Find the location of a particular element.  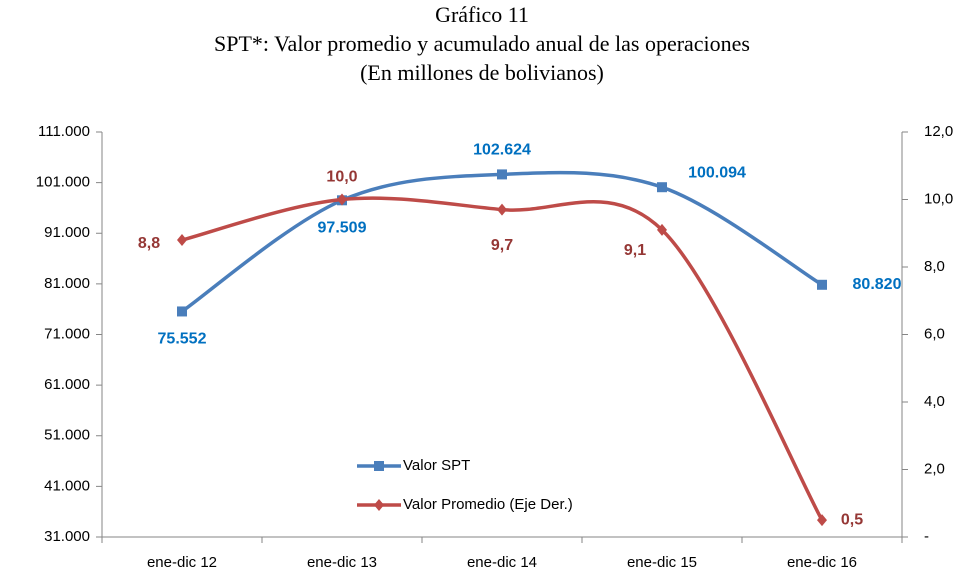

x-tick-label: ene-dic 13 is located at coordinates (342, 562).